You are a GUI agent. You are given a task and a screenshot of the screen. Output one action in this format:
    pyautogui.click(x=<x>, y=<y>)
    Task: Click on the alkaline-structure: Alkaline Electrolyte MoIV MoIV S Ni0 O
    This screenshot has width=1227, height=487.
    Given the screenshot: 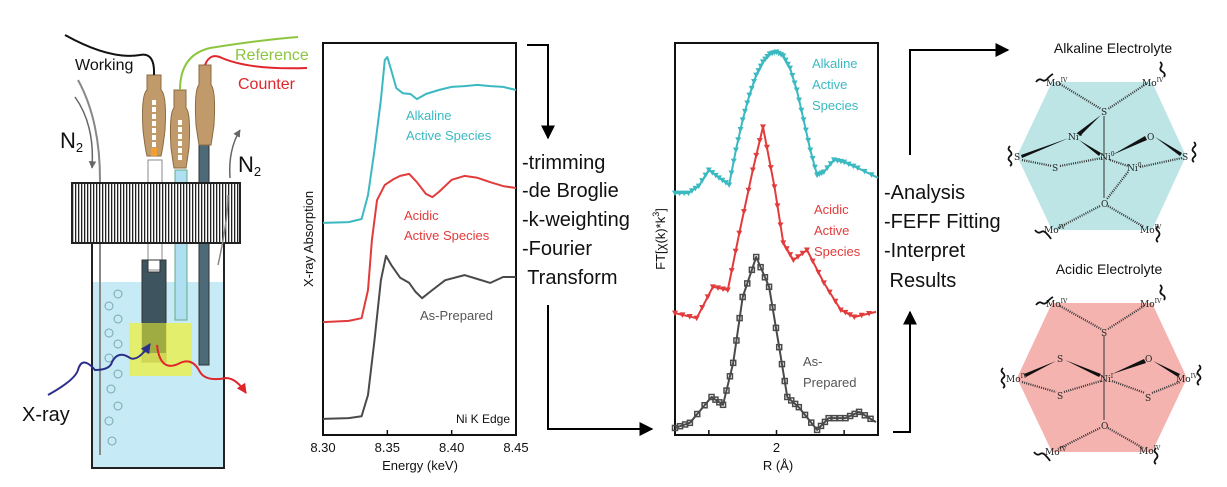 What is the action you would take?
    pyautogui.click(x=1102, y=141)
    